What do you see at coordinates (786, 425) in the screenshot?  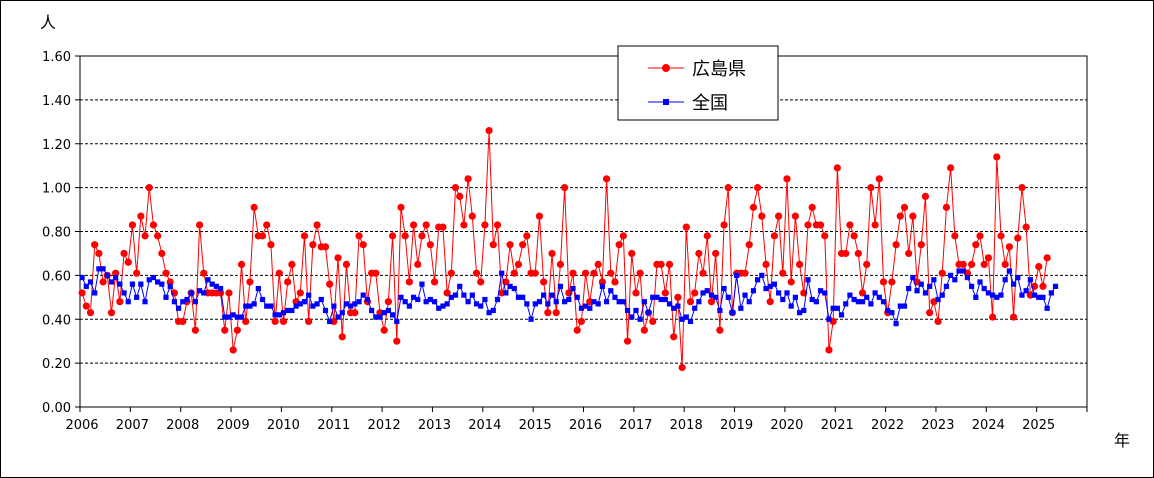 I see `x-tick-label: 2020` at bounding box center [786, 425].